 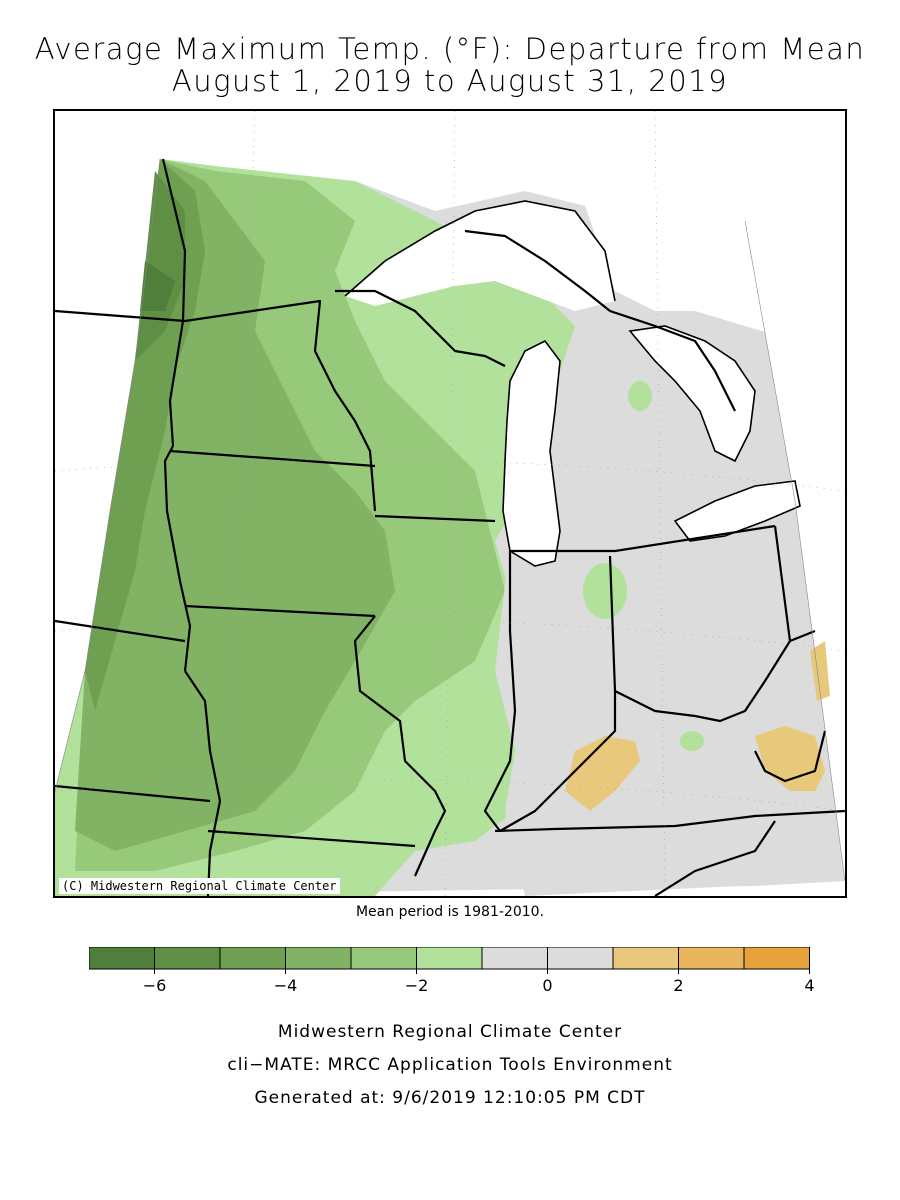 I want to click on border-oh-wv, so click(x=802, y=636).